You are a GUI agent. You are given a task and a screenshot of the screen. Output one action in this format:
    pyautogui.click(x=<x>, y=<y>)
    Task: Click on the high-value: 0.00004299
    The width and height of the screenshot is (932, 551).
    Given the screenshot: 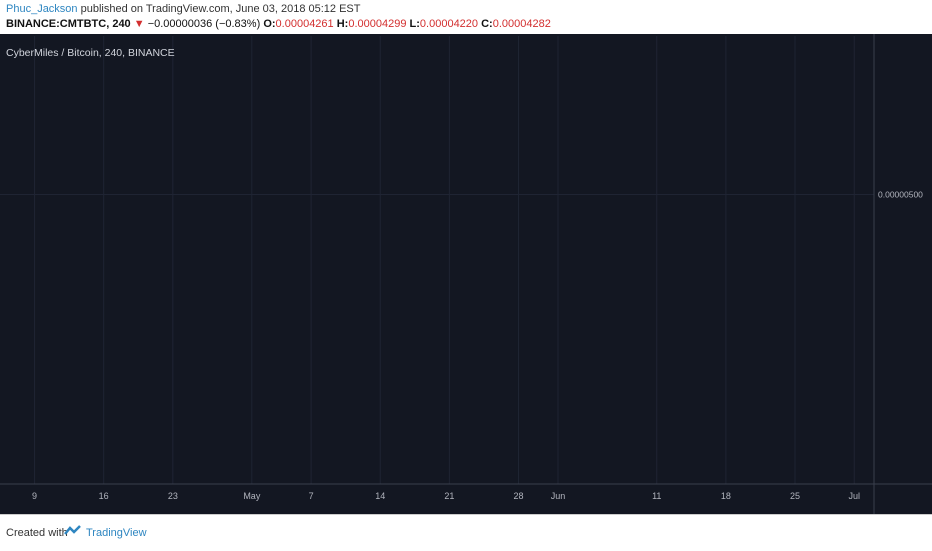 What is the action you would take?
    pyautogui.click(x=377, y=24)
    